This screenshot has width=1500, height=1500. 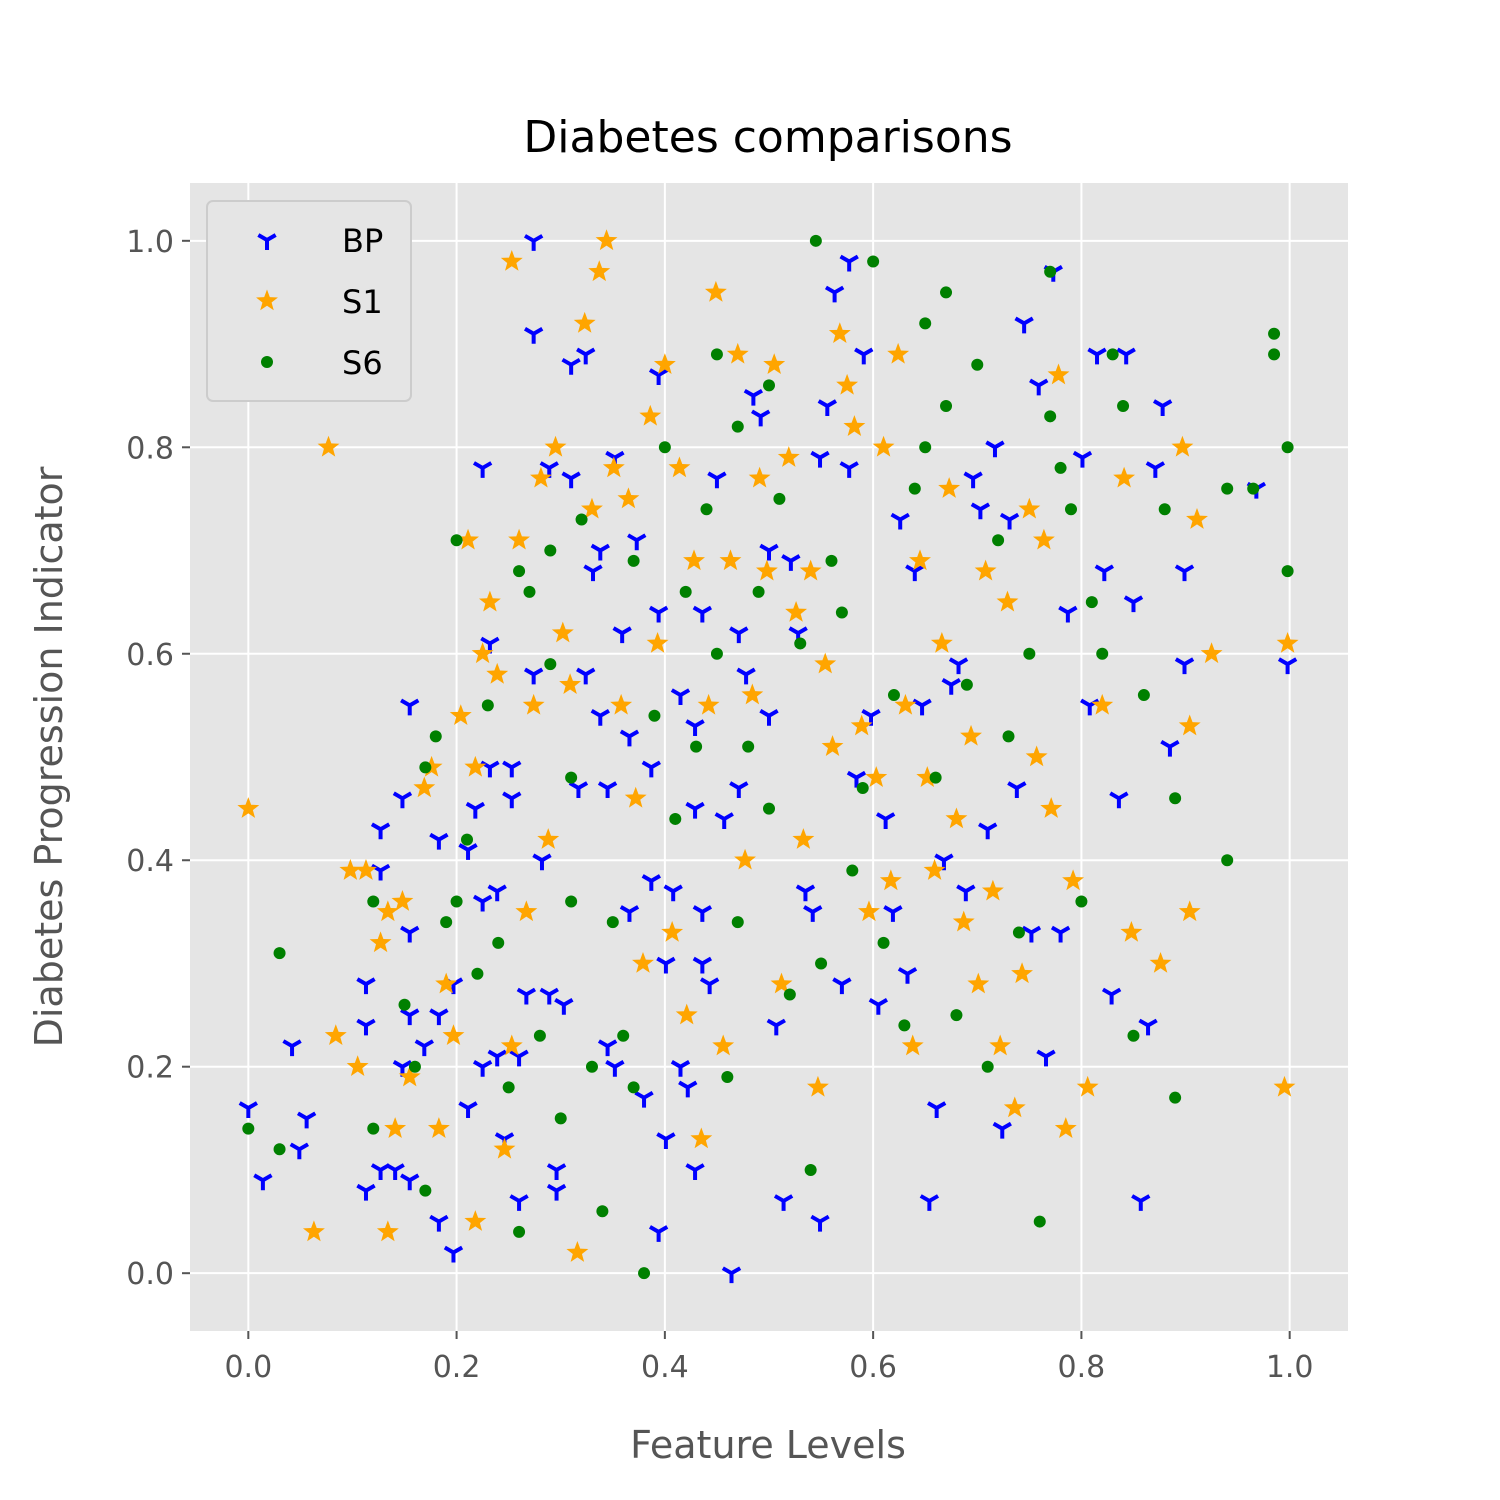 I want to click on legend-label-s6: S6, so click(x=362, y=363).